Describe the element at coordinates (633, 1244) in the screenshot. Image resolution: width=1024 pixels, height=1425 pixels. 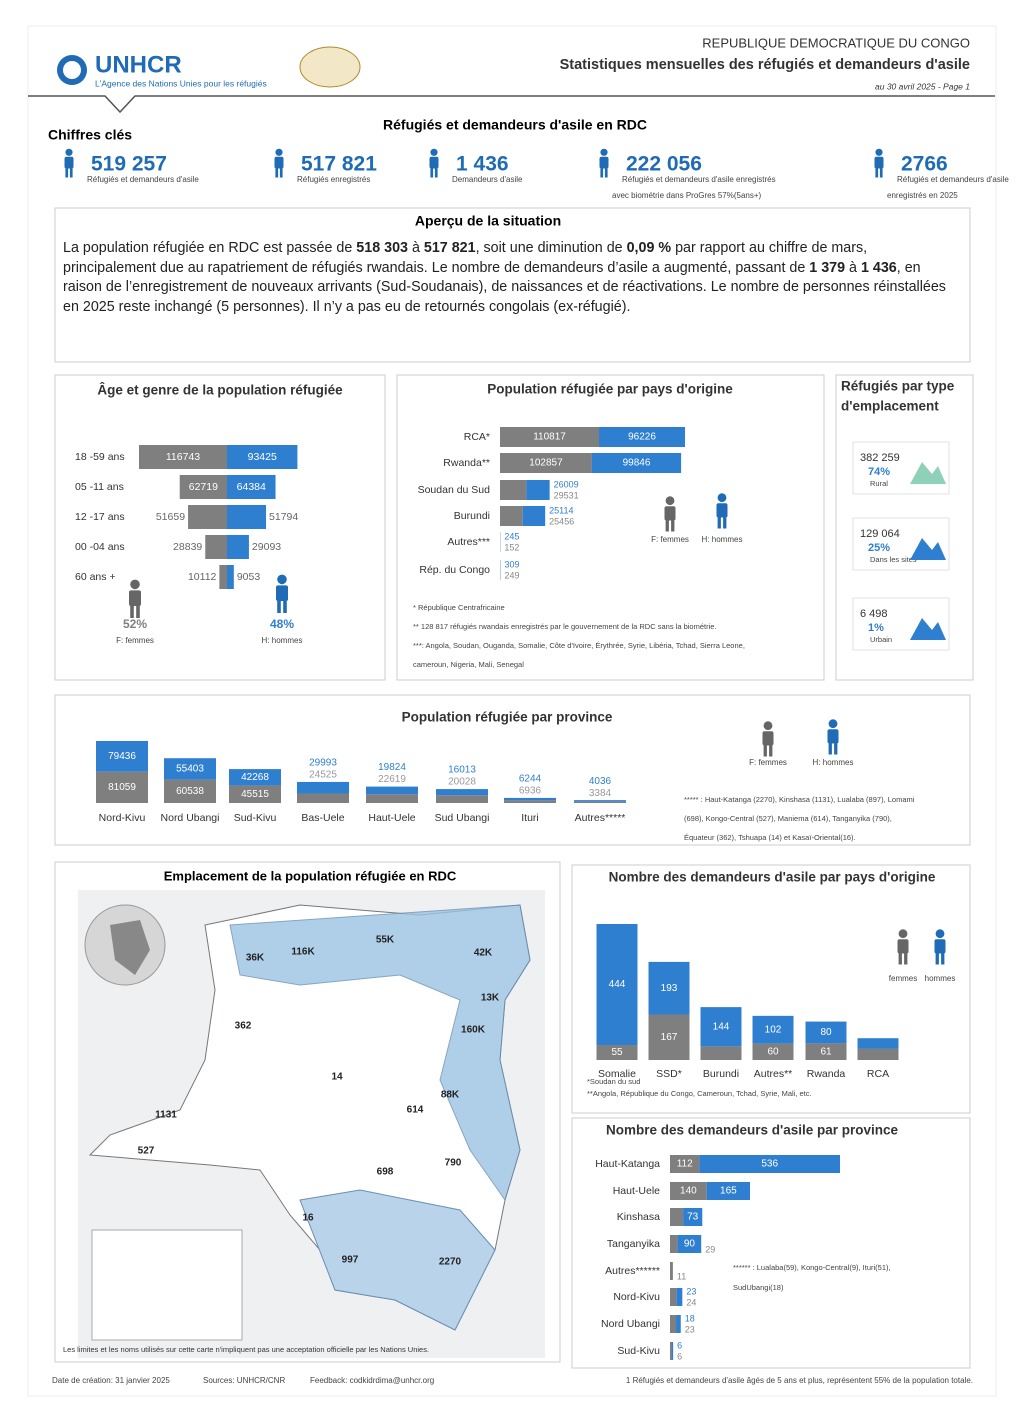
I see `category-label: Tanganyika` at that location.